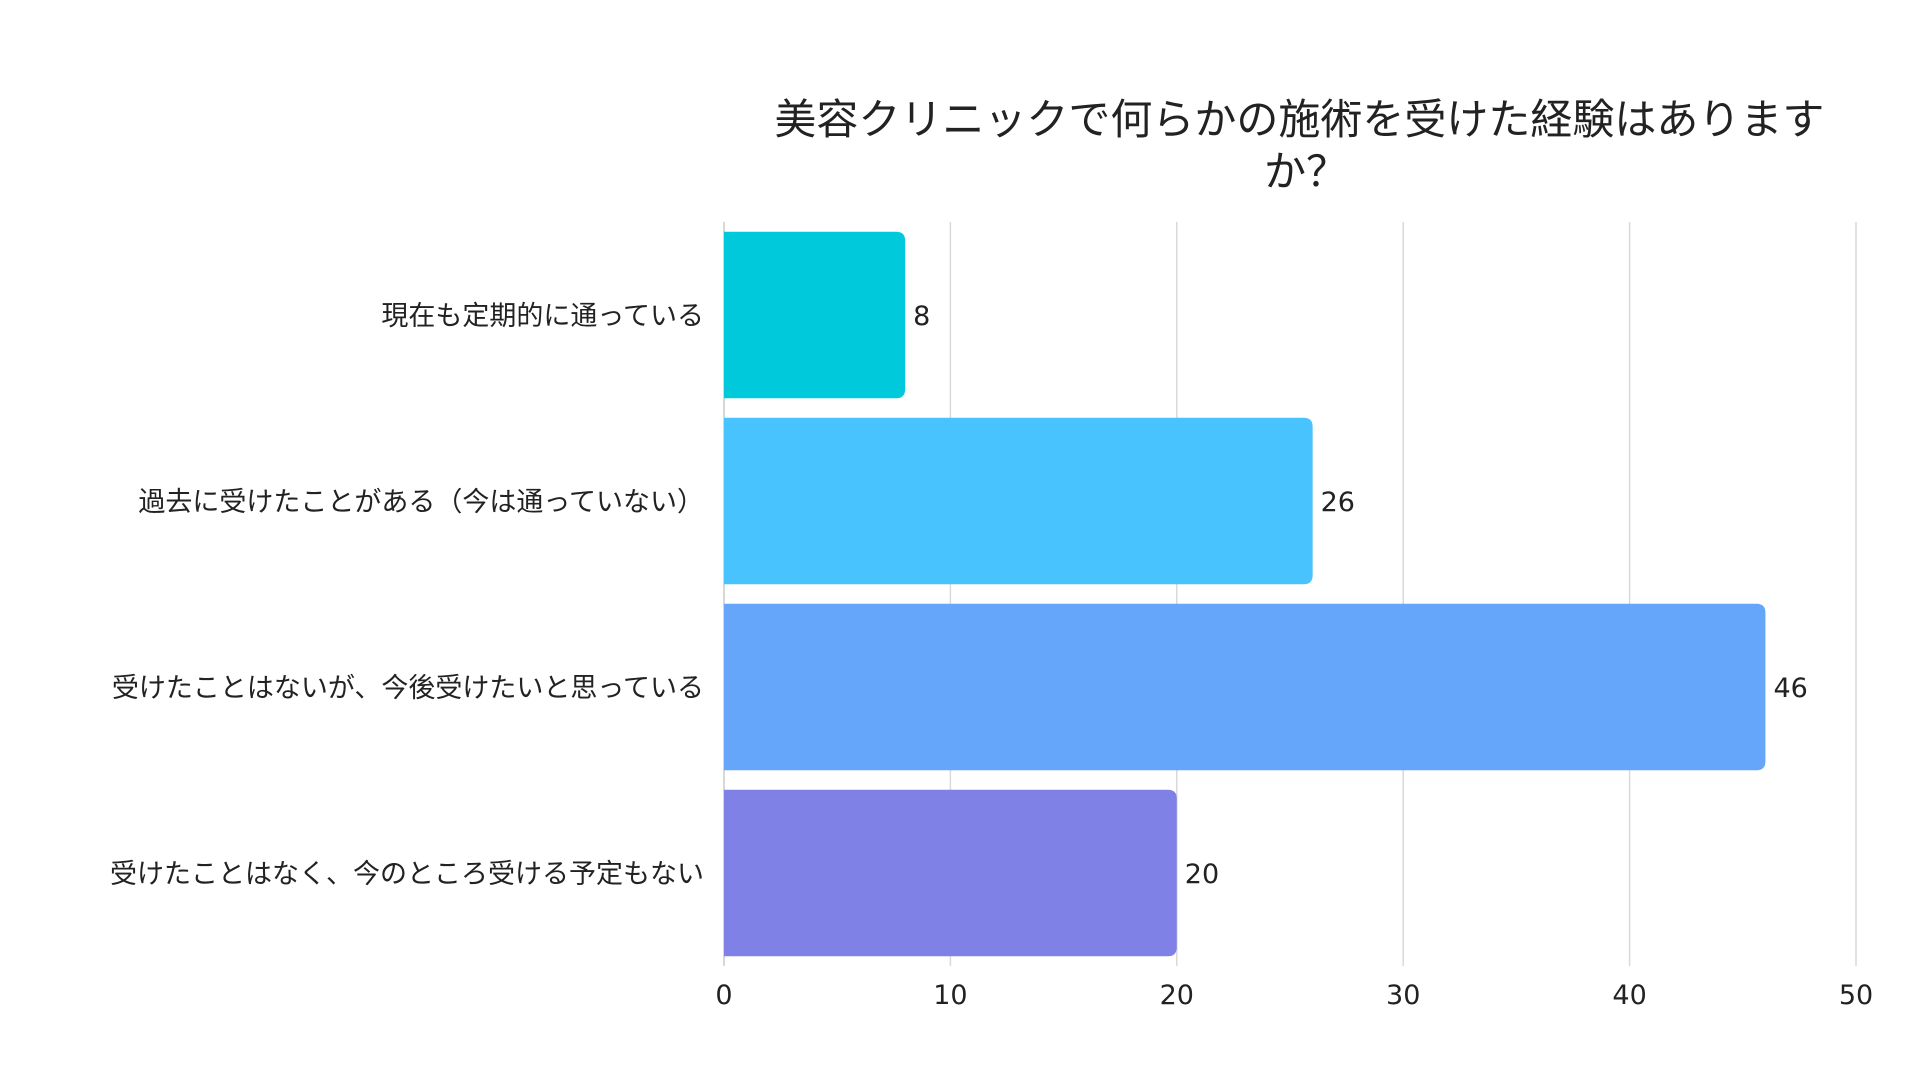 This screenshot has width=1920, height=1080. What do you see at coordinates (407, 874) in the screenshot?
I see `category-label: 受けたことはなく、今のところ受ける予定もない` at bounding box center [407, 874].